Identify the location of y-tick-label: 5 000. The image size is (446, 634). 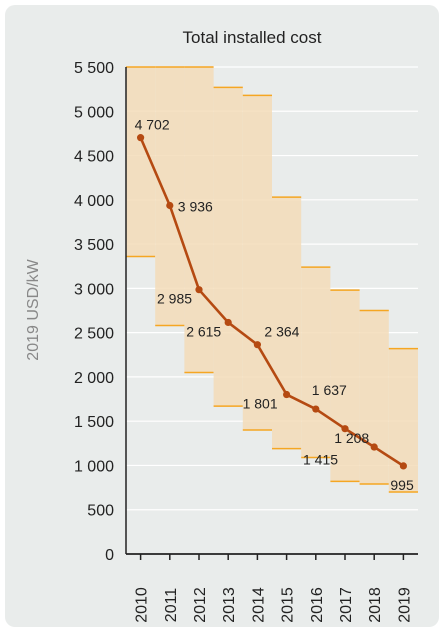
(94, 112).